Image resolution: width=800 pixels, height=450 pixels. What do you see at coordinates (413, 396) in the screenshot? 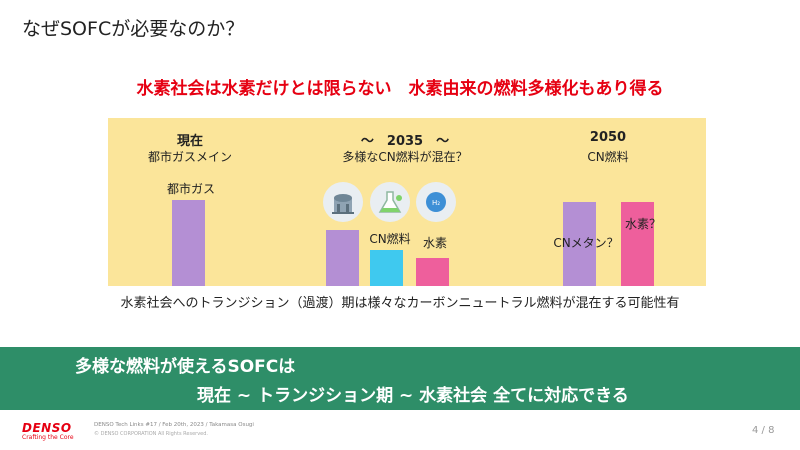
I see `banner-line-2: 現在 ~ トランジション期 ~ 水素社会 全てに対応できる` at bounding box center [413, 396].